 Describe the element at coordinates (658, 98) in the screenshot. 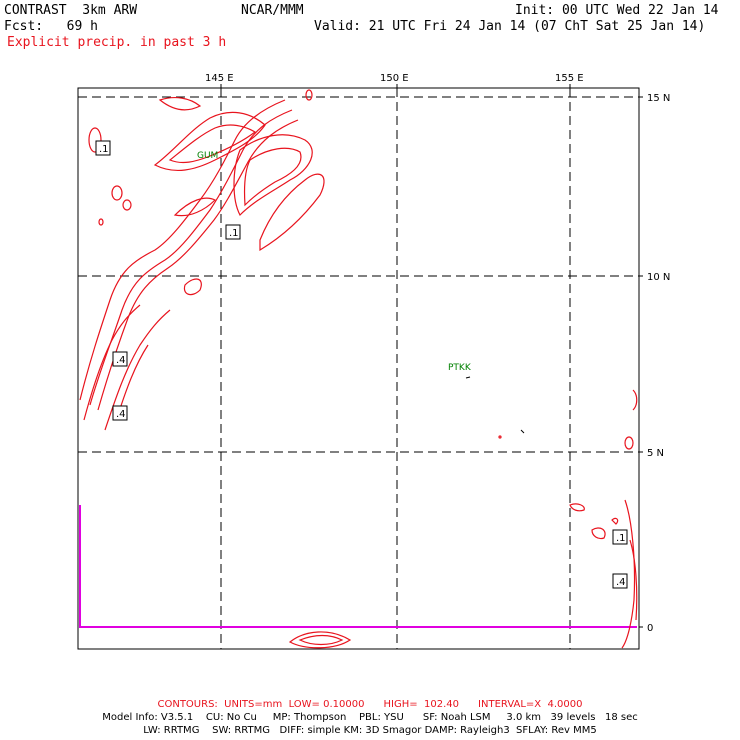

I see `lat-label-15n: 15 N` at that location.